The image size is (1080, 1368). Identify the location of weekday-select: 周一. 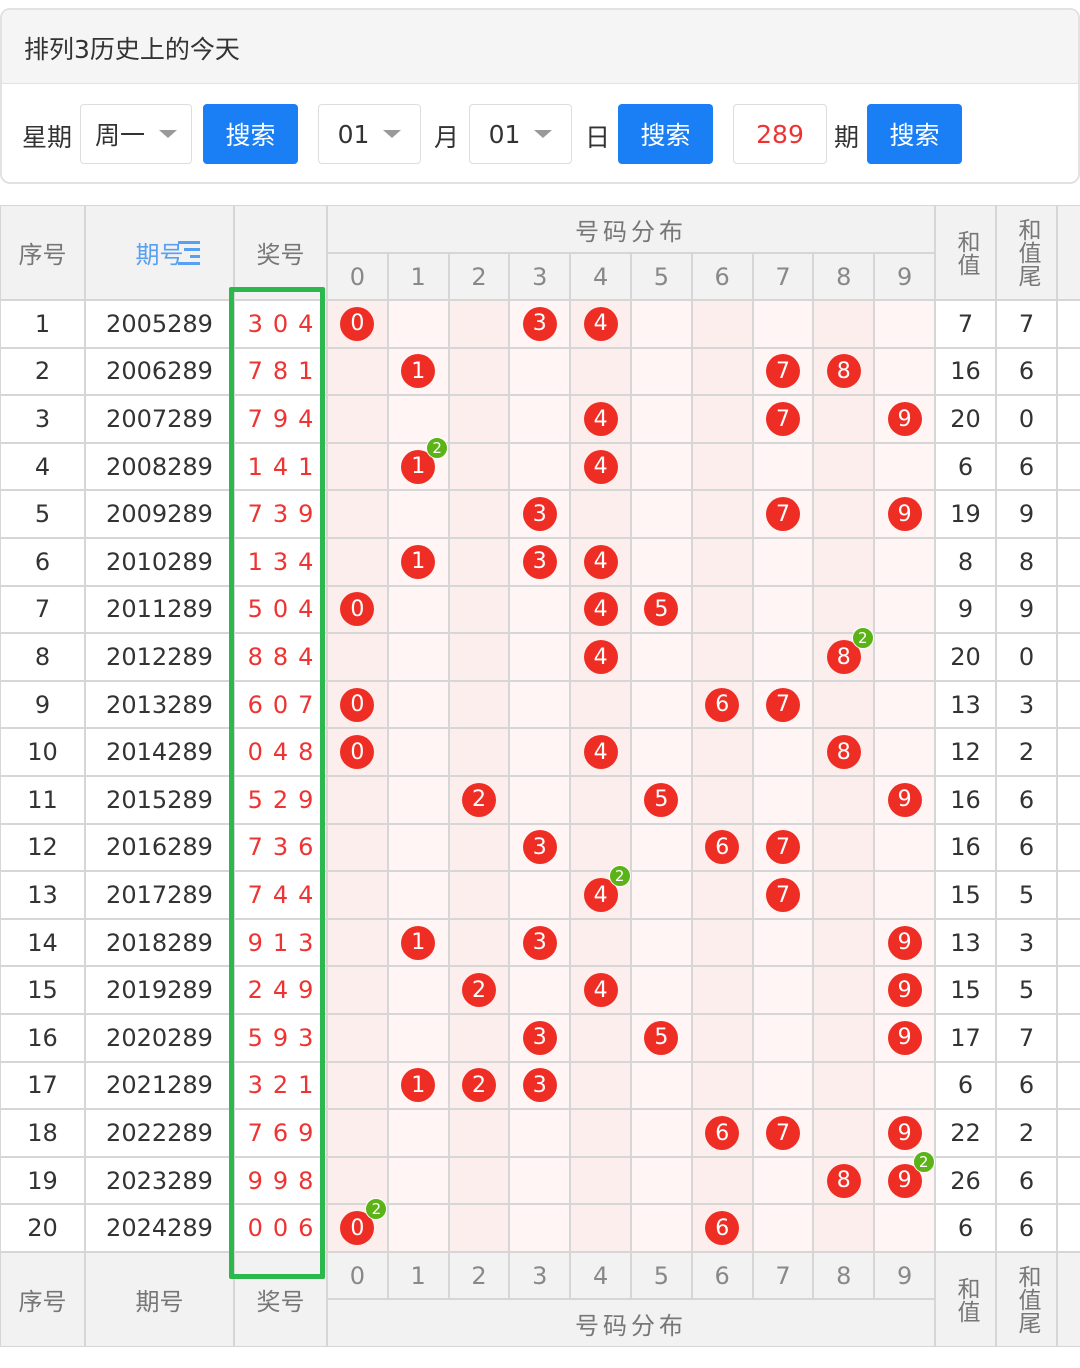
(136, 134).